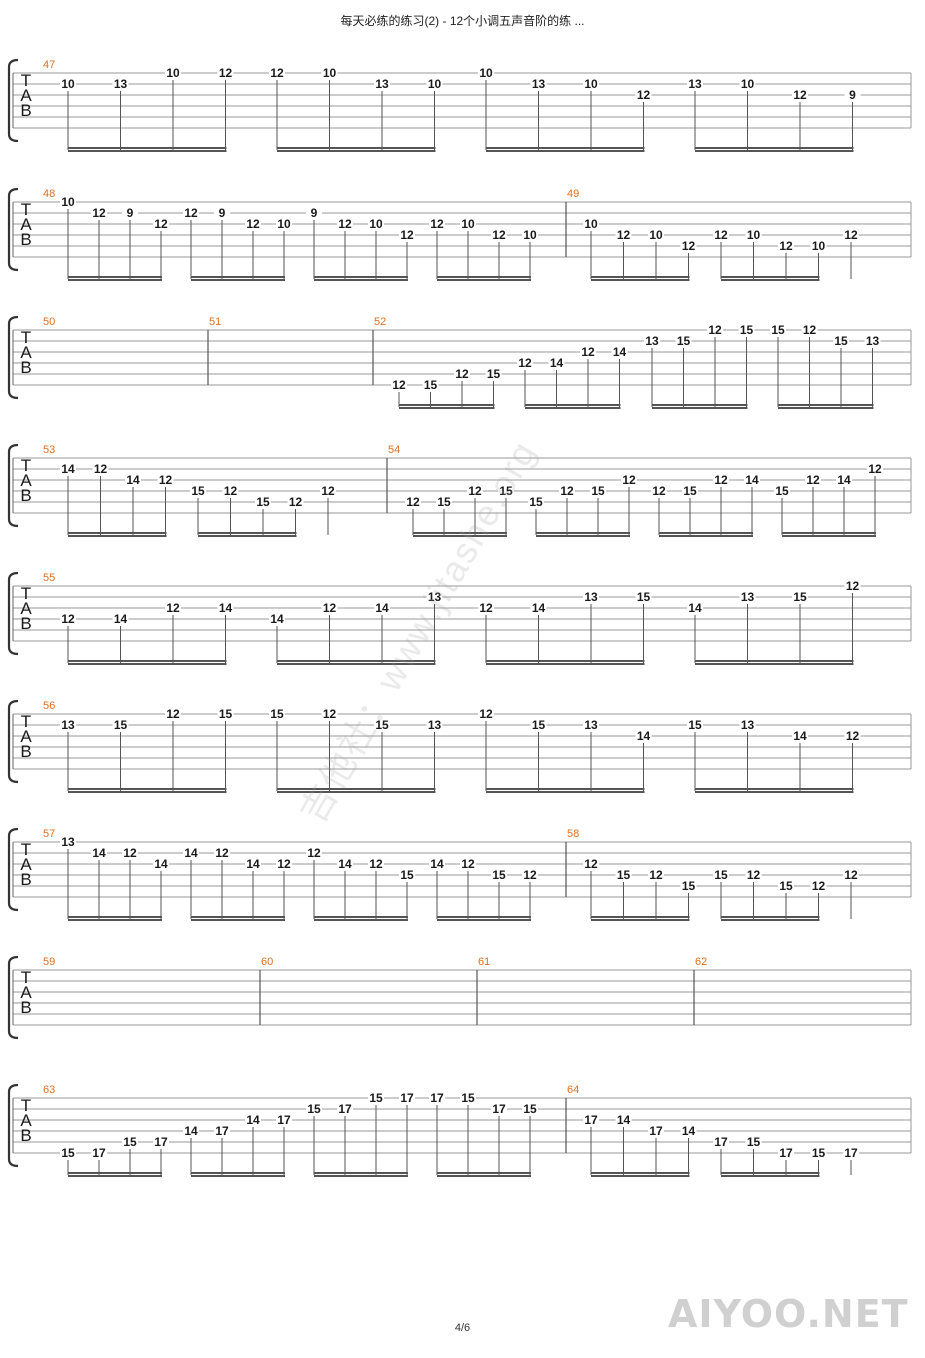 This screenshot has width=925, height=1358. I want to click on fret-number: 9, so click(852, 95).